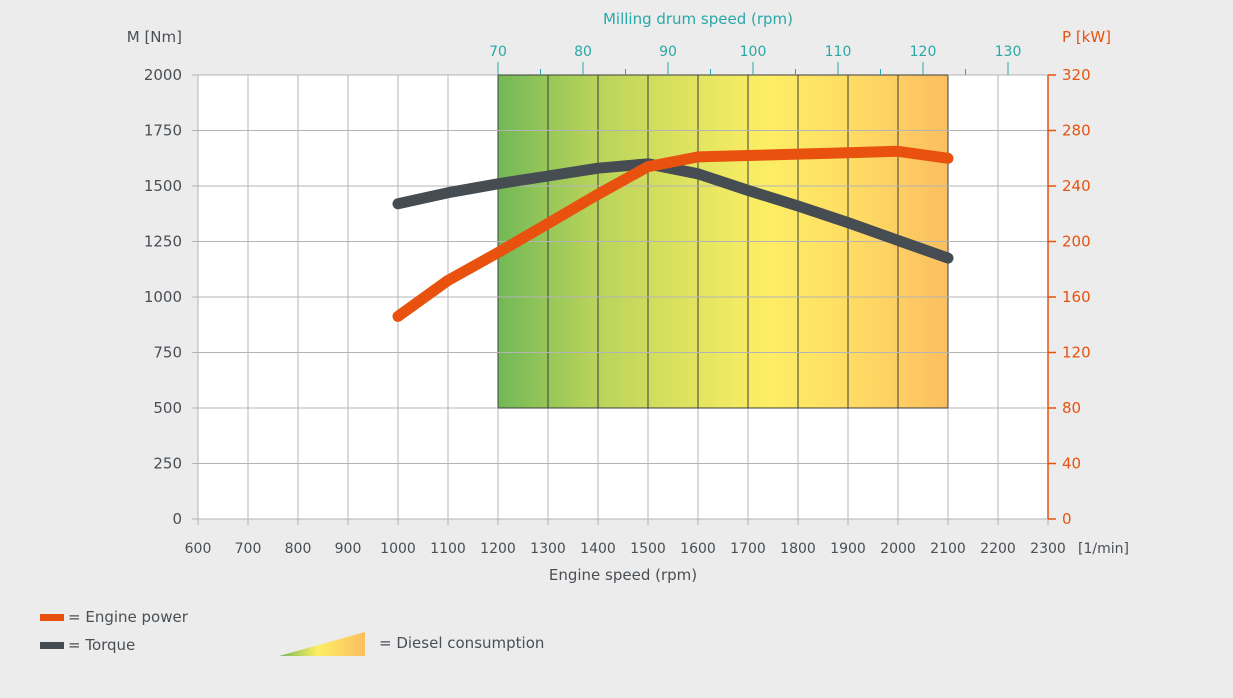 This screenshot has height=698, width=1233. I want to click on left-tick-label: 1500, so click(163, 186).